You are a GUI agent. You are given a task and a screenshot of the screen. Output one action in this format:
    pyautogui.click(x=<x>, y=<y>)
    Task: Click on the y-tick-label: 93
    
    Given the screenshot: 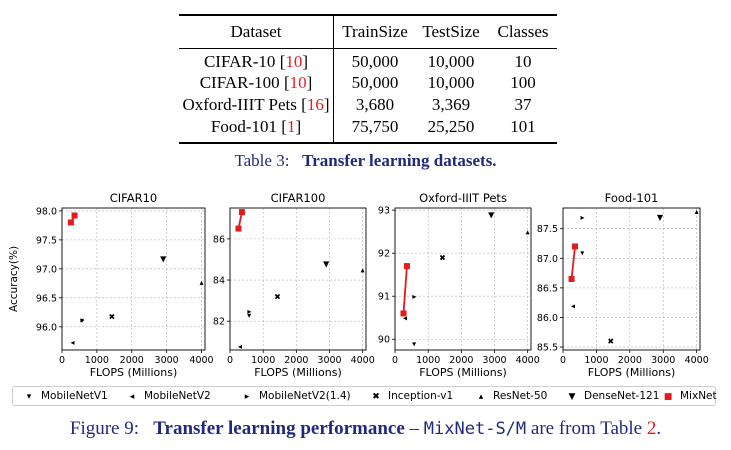 What is the action you would take?
    pyautogui.click(x=384, y=211)
    